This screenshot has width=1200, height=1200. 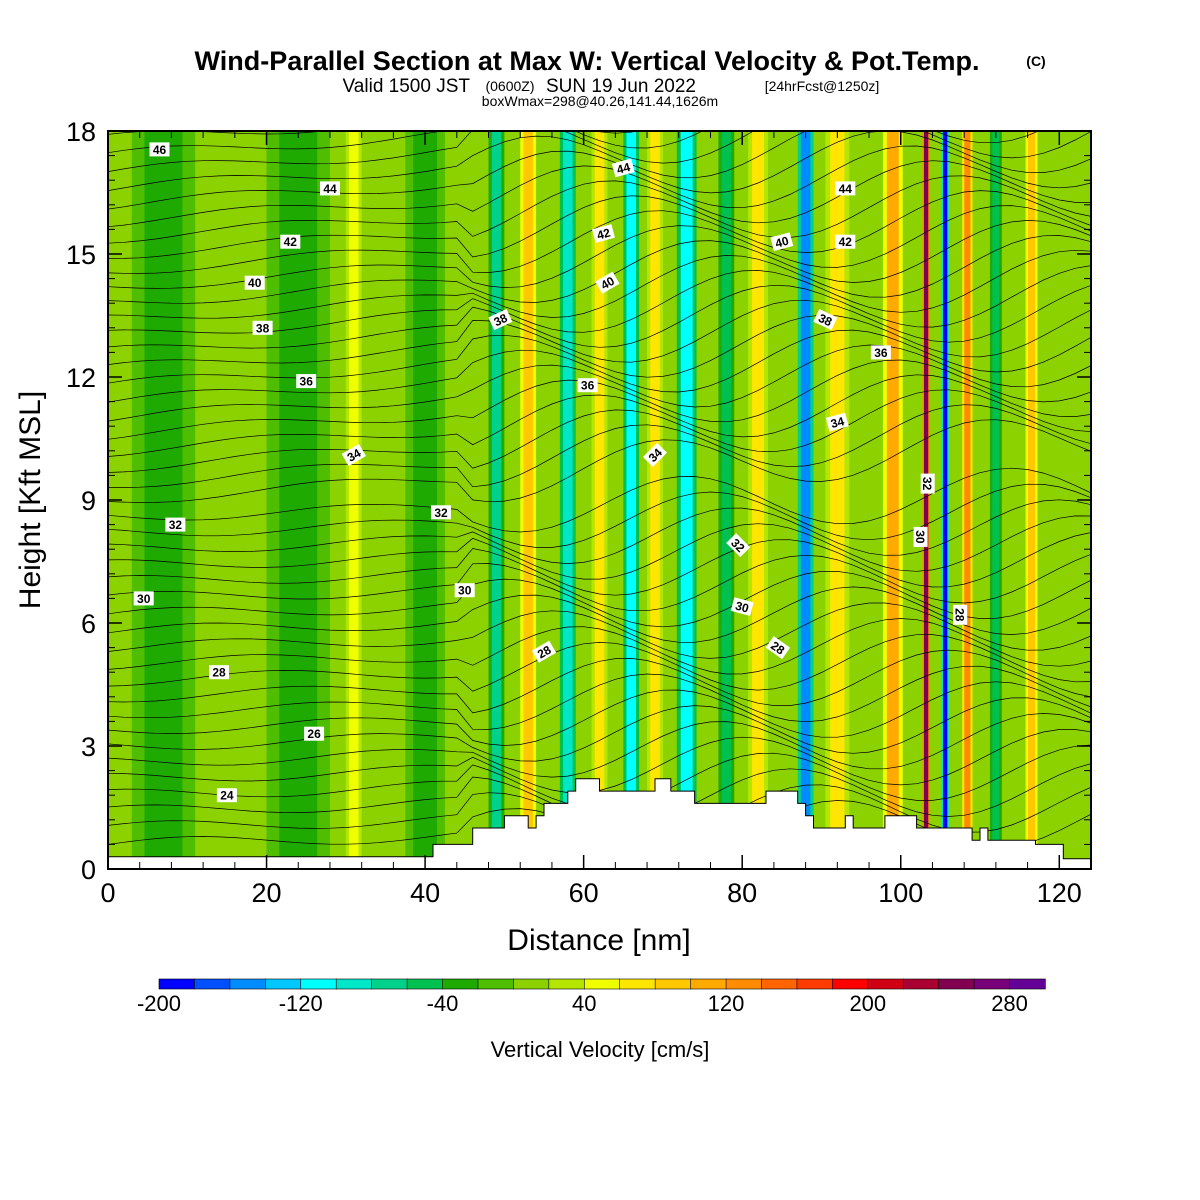 What do you see at coordinates (88, 747) in the screenshot?
I see `y-tick-label: 3` at bounding box center [88, 747].